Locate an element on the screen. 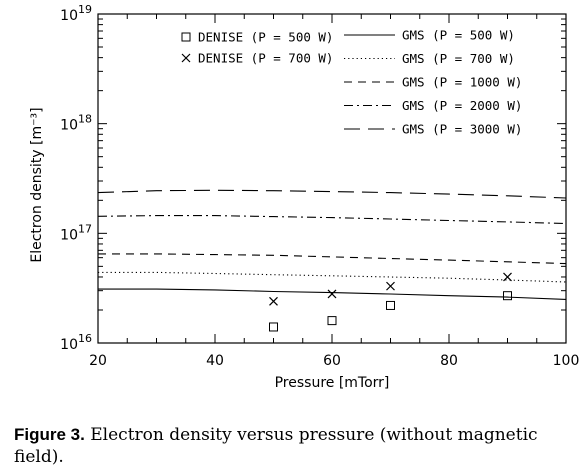 The height and width of the screenshot is (476, 587). series-line-solid is located at coordinates (332, 294).